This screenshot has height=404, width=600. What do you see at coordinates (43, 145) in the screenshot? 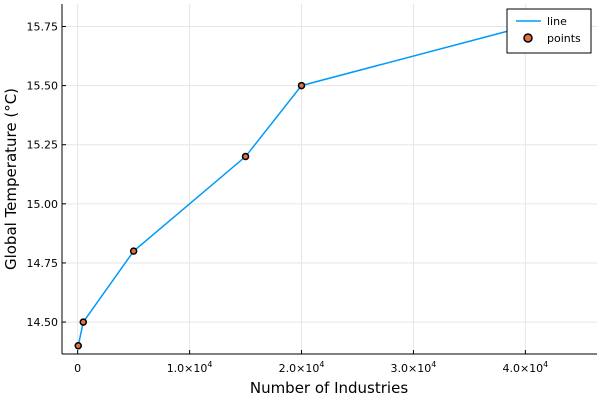
I see `y-tick-label: 15.25` at bounding box center [43, 145].